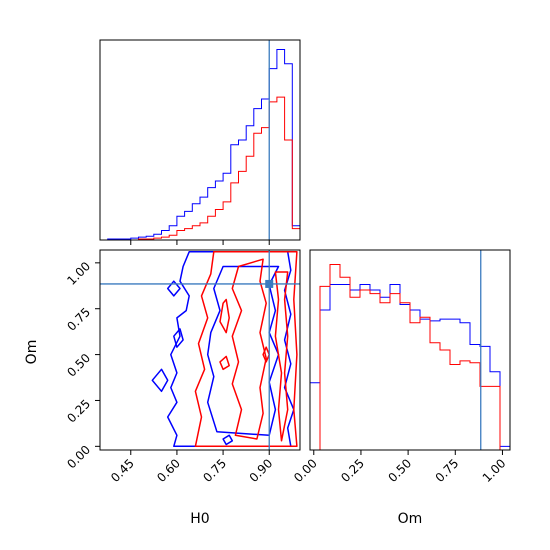 Image resolution: width=550 pixels, height=550 pixels. I want to click on histogram-h0-frame, so click(200, 140).